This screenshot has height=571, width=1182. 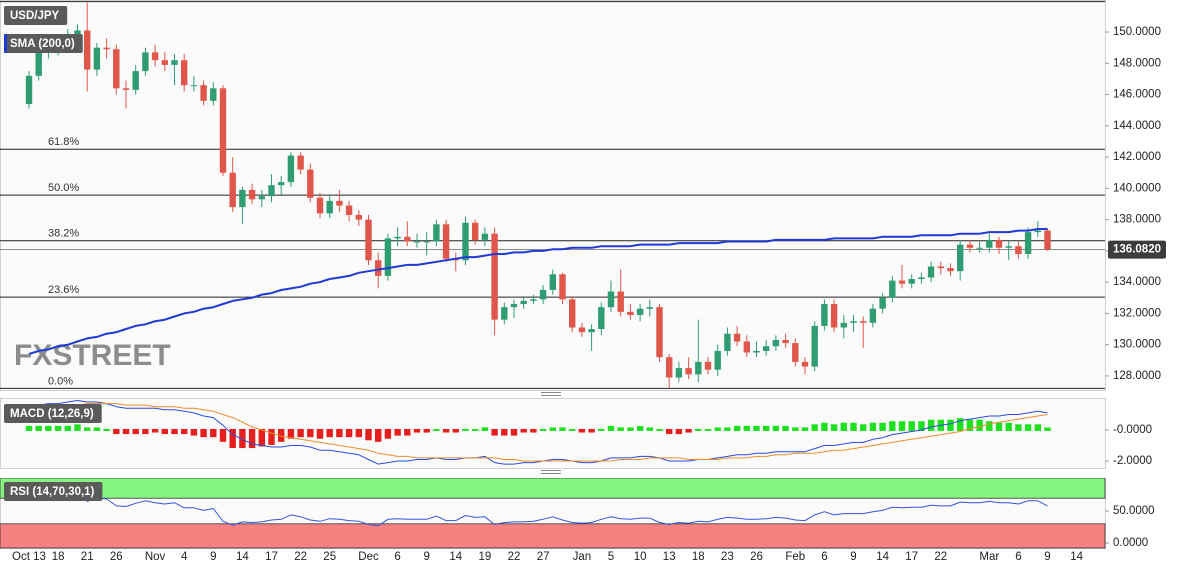 I want to click on y-tick-label: 140.0000, so click(x=1137, y=188).